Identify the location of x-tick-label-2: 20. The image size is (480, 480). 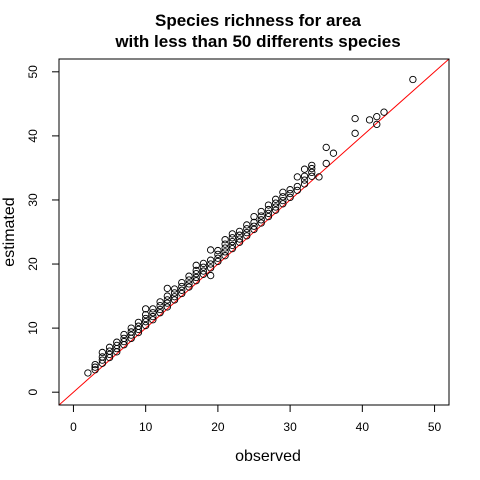
(218, 427).